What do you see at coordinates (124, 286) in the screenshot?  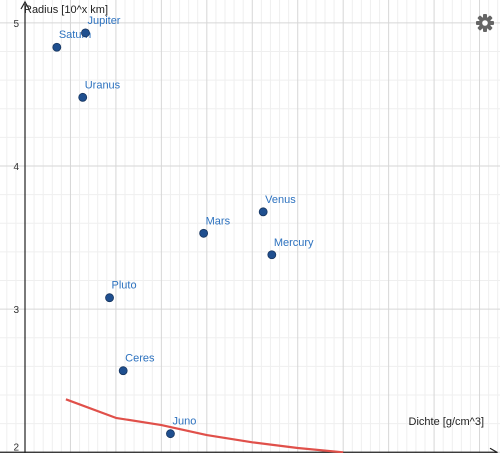 I see `point-label-pluto: Pluto` at bounding box center [124, 286].